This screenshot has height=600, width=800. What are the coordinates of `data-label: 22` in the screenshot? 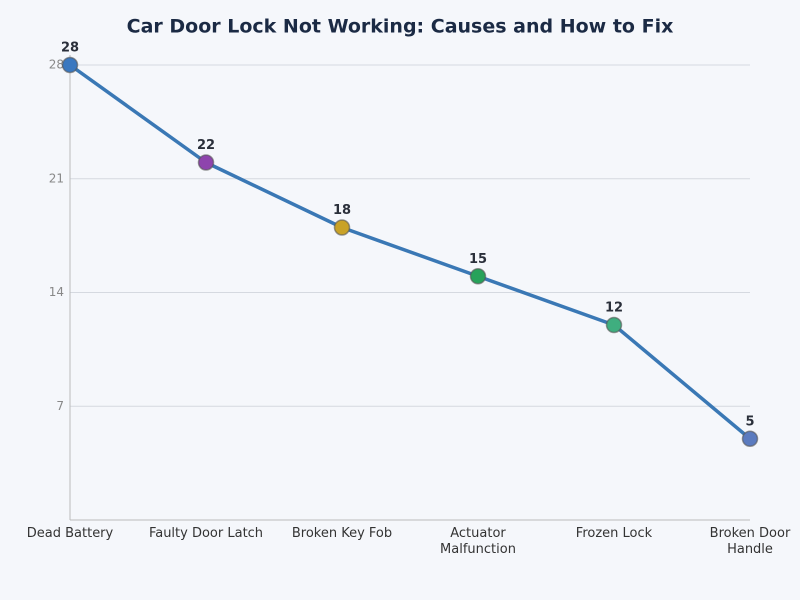 It's located at (206, 145).